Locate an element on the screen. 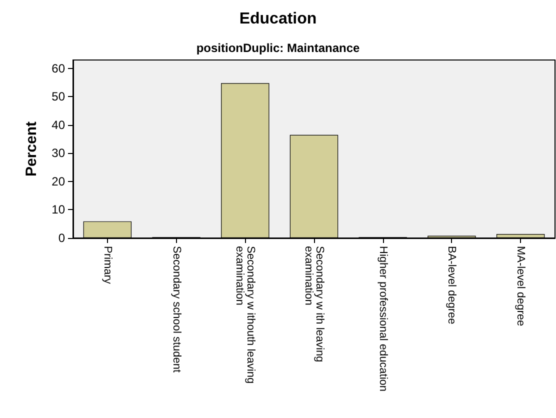 The image size is (556, 418). y-axis-title: Percent is located at coordinates (31, 149).